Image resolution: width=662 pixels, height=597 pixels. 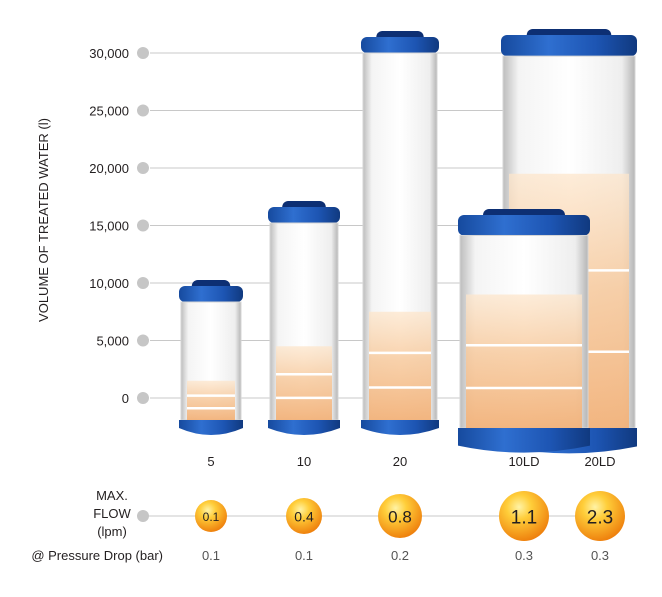 What do you see at coordinates (400, 461) in the screenshot?
I see `category-label: 20` at bounding box center [400, 461].